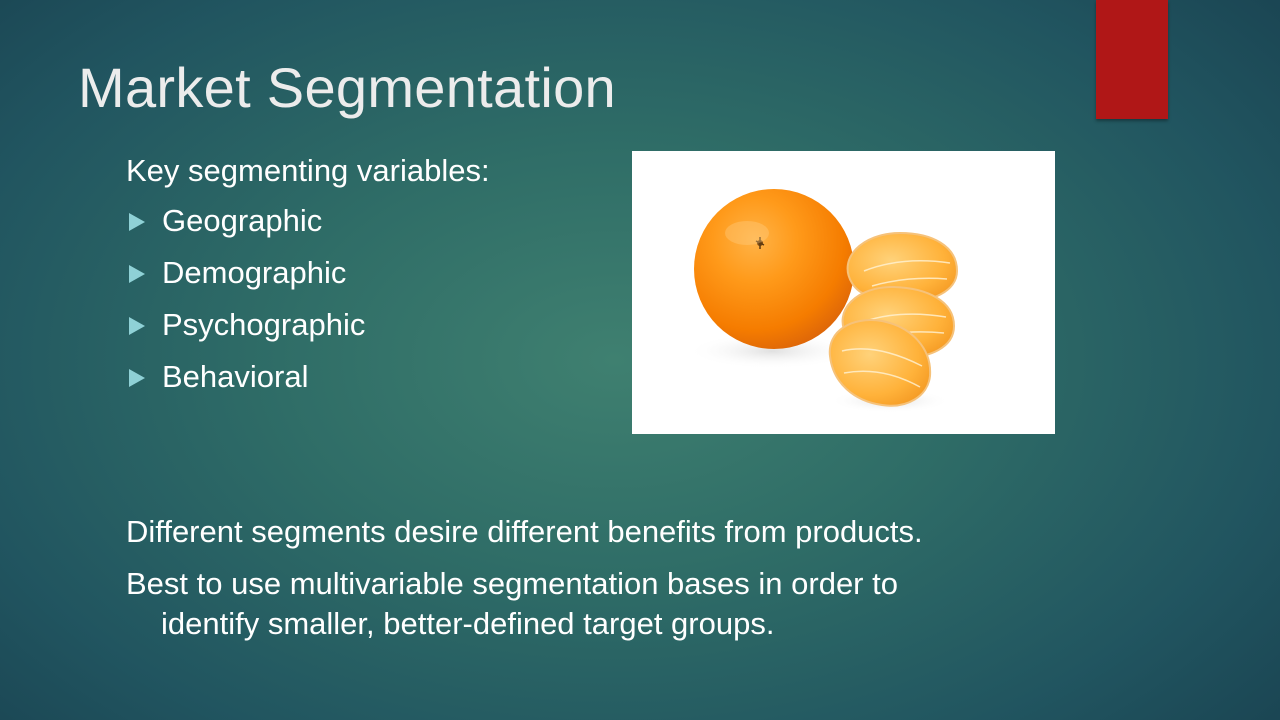  I want to click on orange-and-segments-icon, so click(823, 301).